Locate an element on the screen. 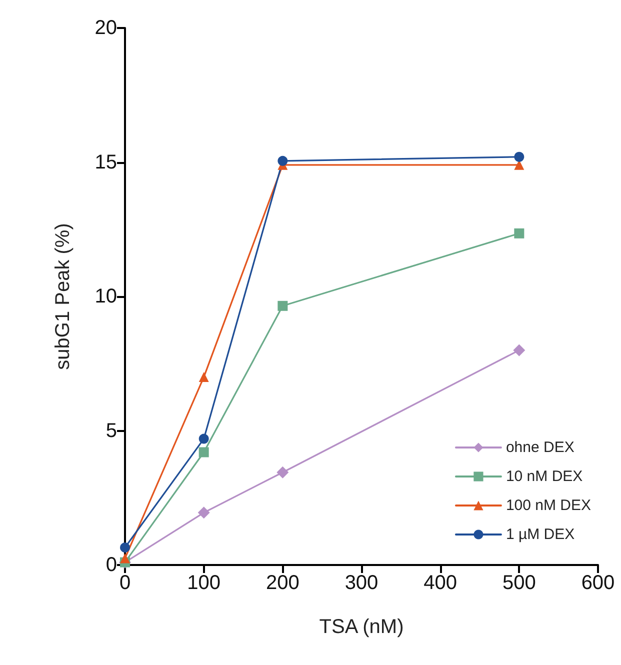  y-tick-label: 0 is located at coordinates (111, 565).